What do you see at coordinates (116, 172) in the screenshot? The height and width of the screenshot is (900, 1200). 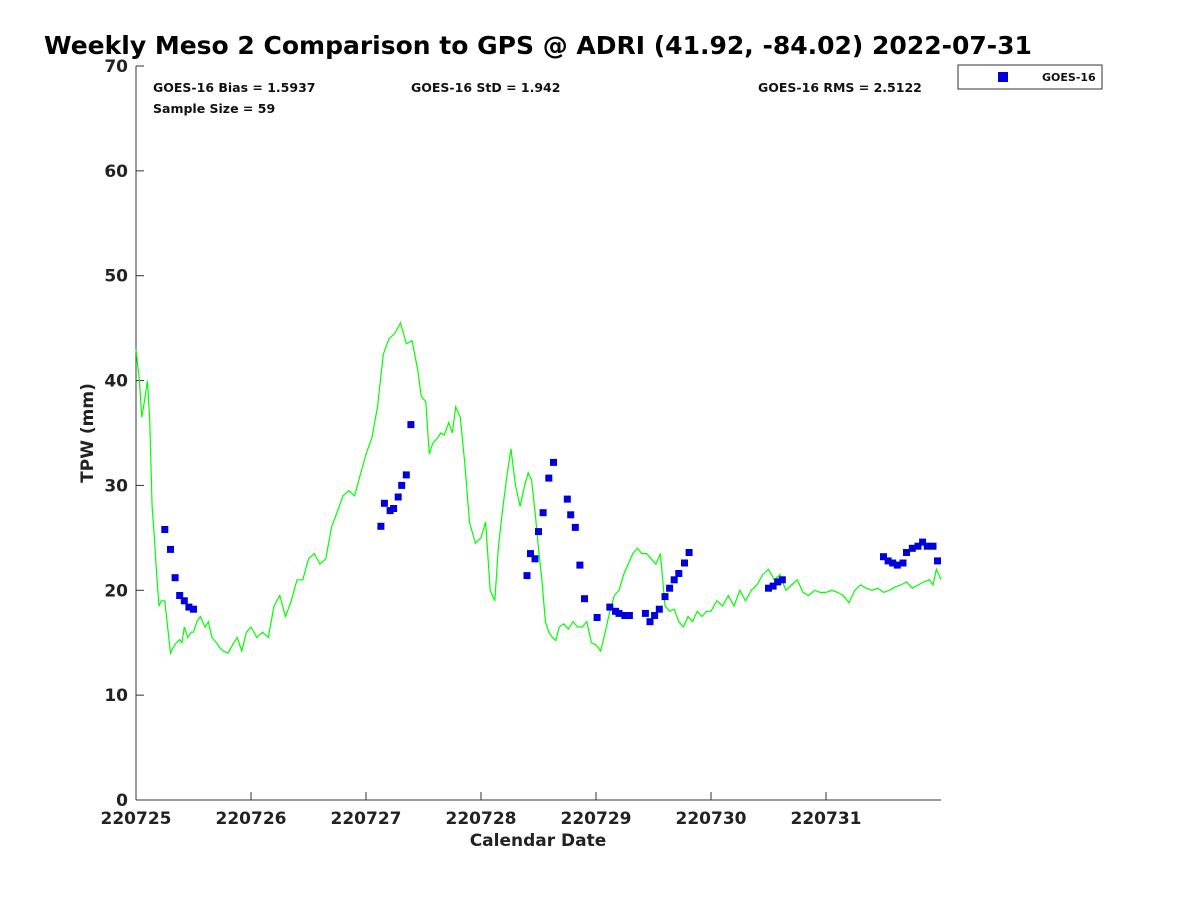 I see `y-tick-label: 60` at bounding box center [116, 172].